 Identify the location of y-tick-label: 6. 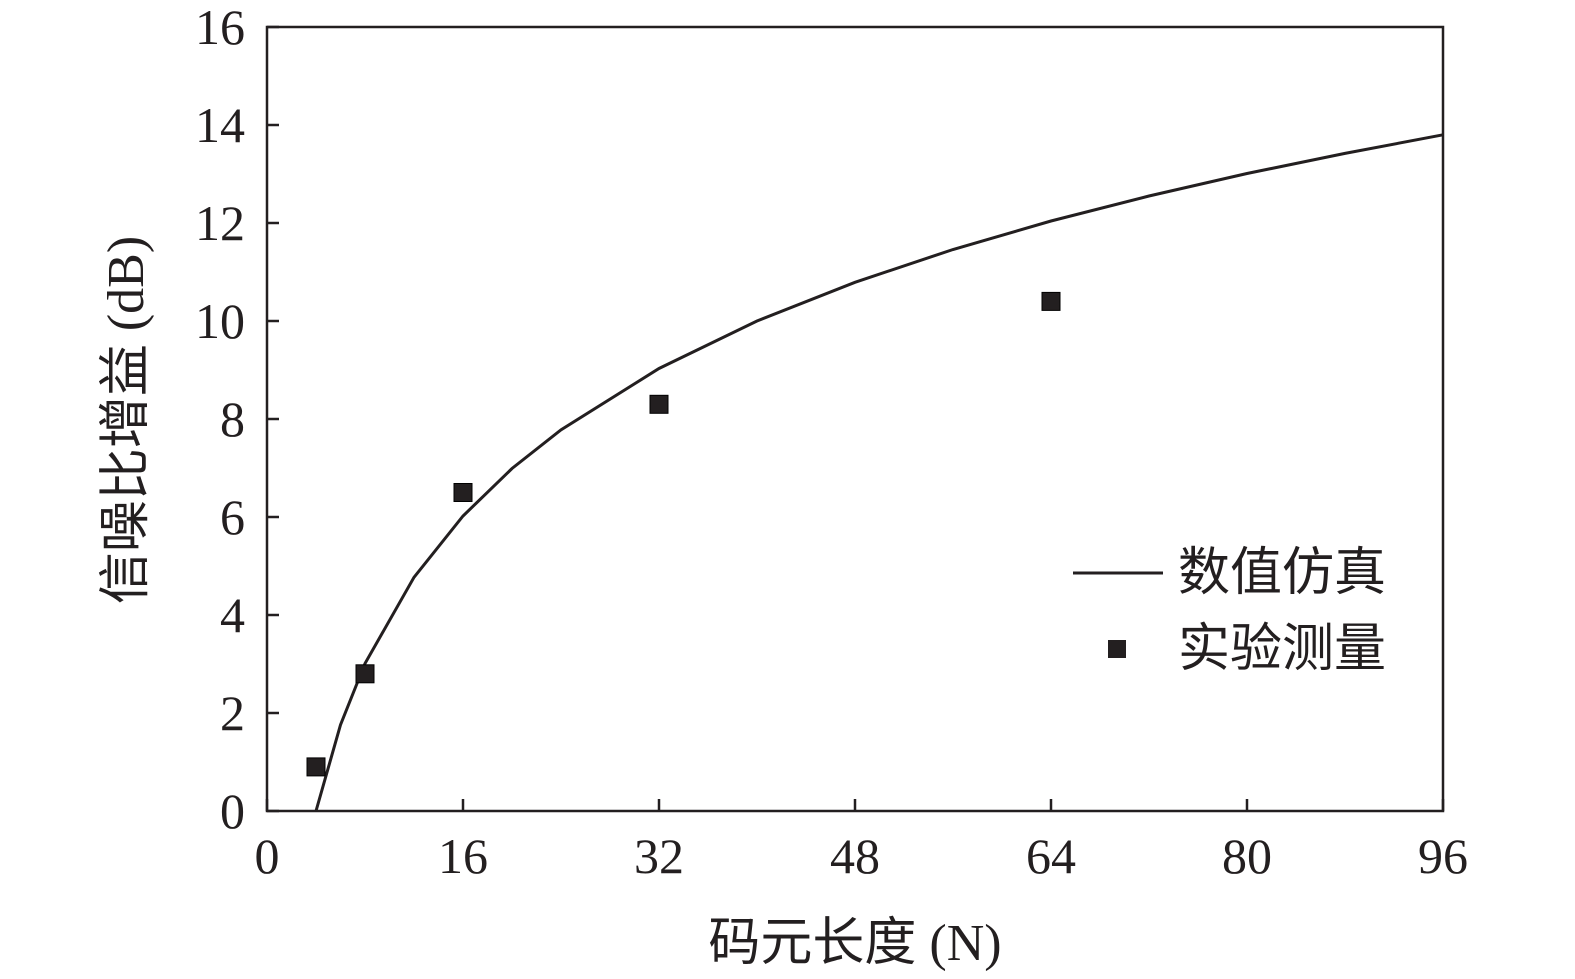
(232, 517).